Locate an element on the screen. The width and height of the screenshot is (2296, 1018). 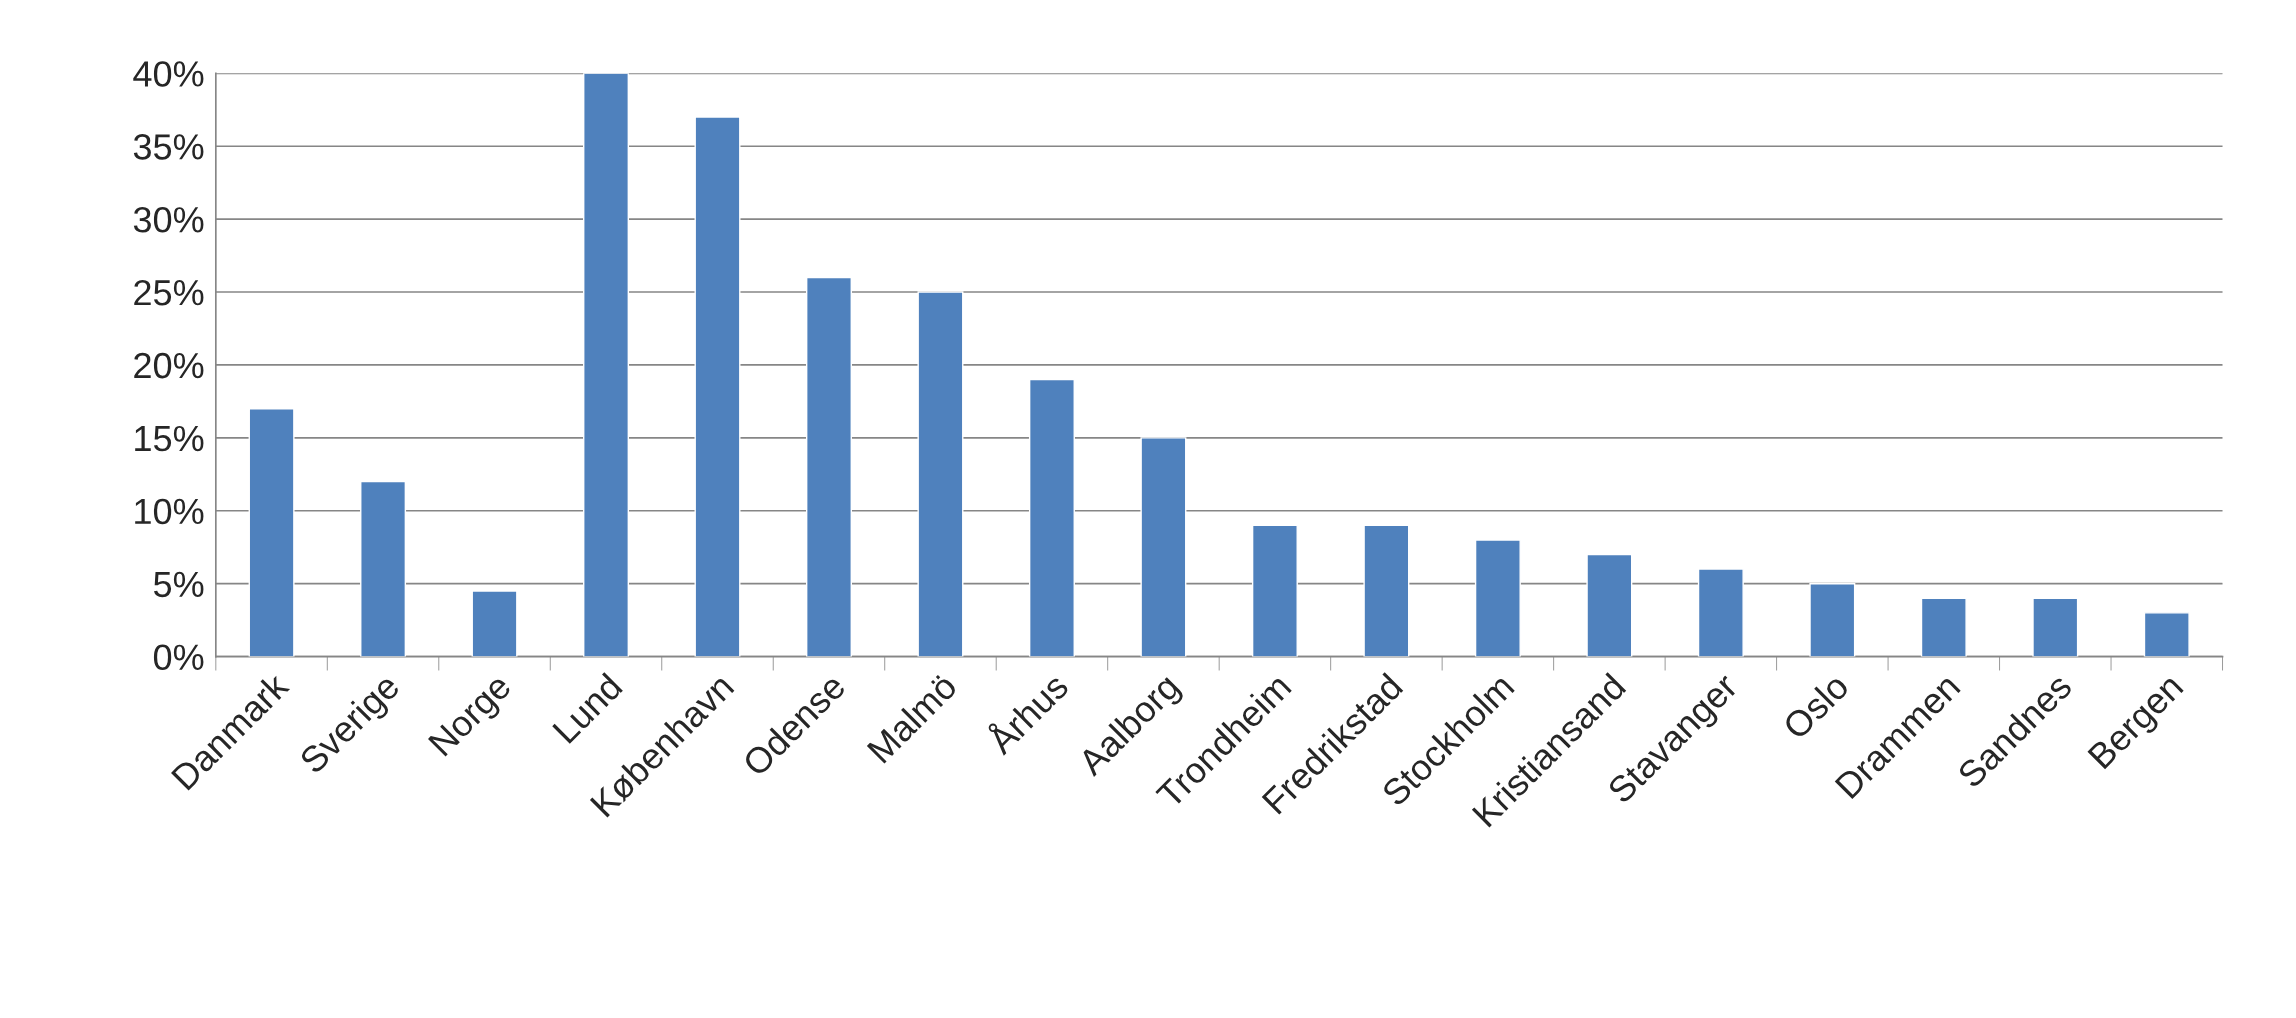
y-tick-label: 40% is located at coordinates (168, 74).